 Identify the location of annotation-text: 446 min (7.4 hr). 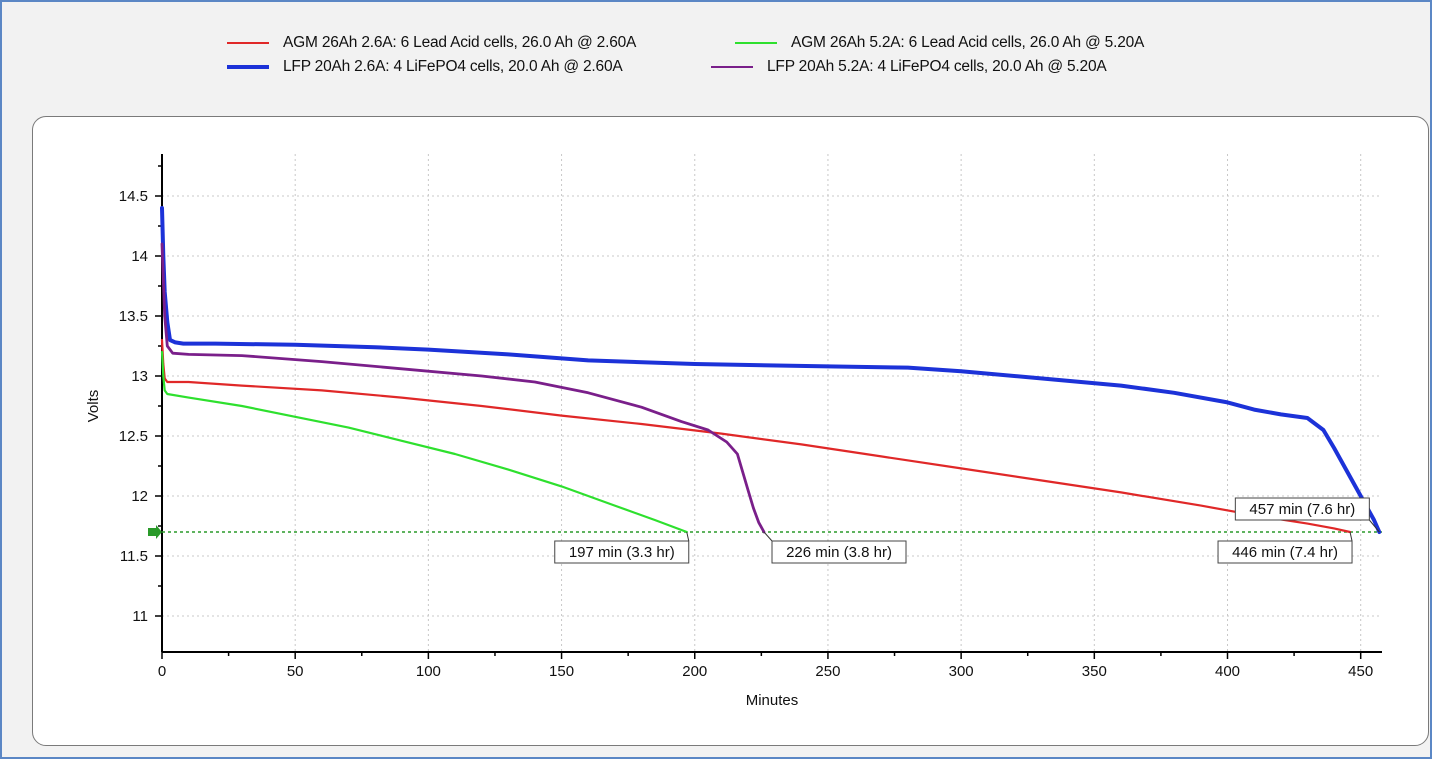
(1285, 552).